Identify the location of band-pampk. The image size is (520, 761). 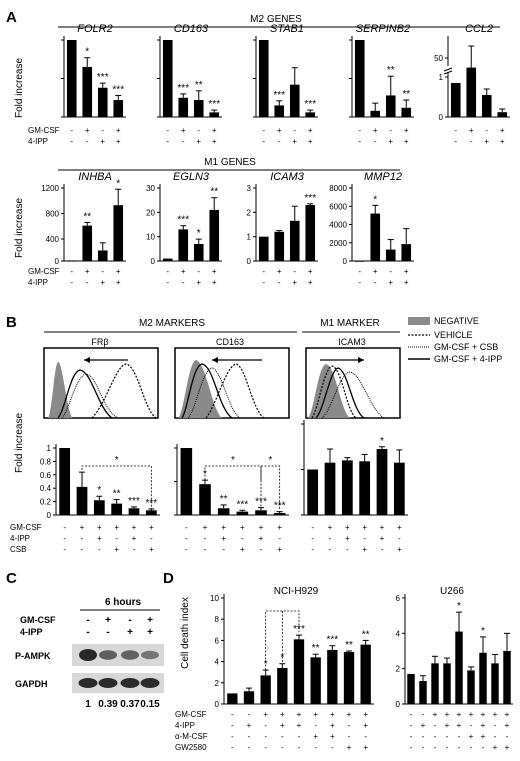
(150, 655).